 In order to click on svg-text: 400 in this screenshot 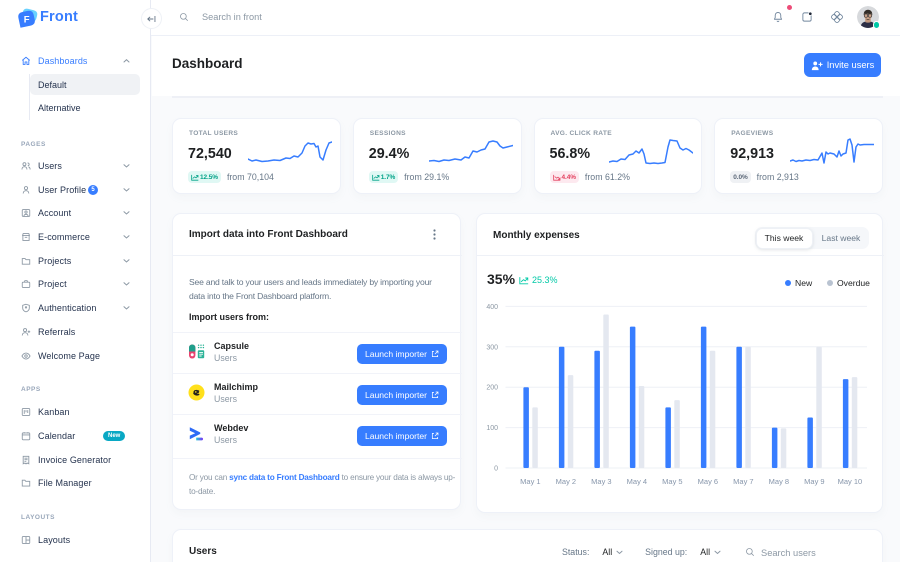, I will do `click(492, 307)`.